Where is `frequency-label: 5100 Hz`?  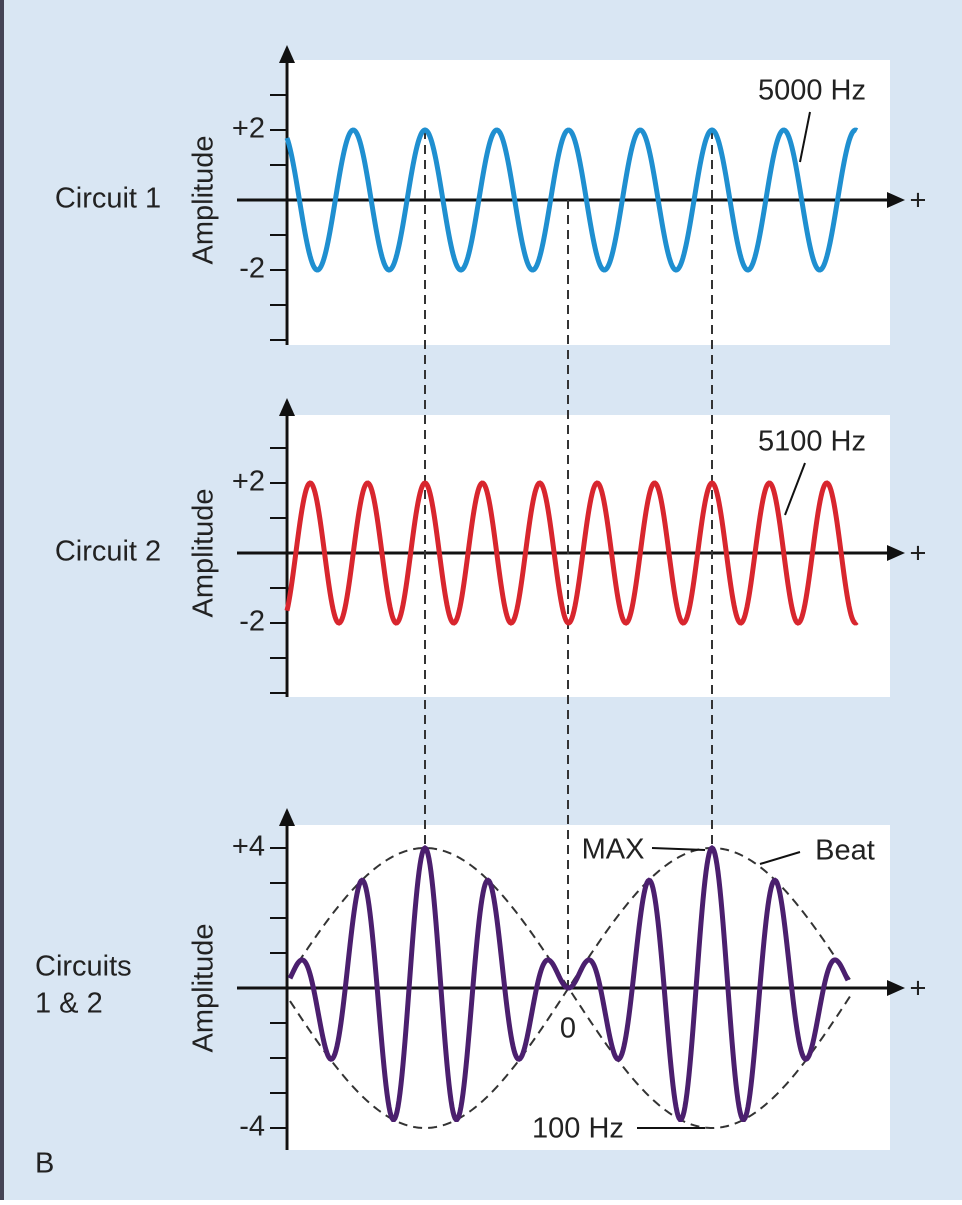
frequency-label: 5100 Hz is located at coordinates (812, 442).